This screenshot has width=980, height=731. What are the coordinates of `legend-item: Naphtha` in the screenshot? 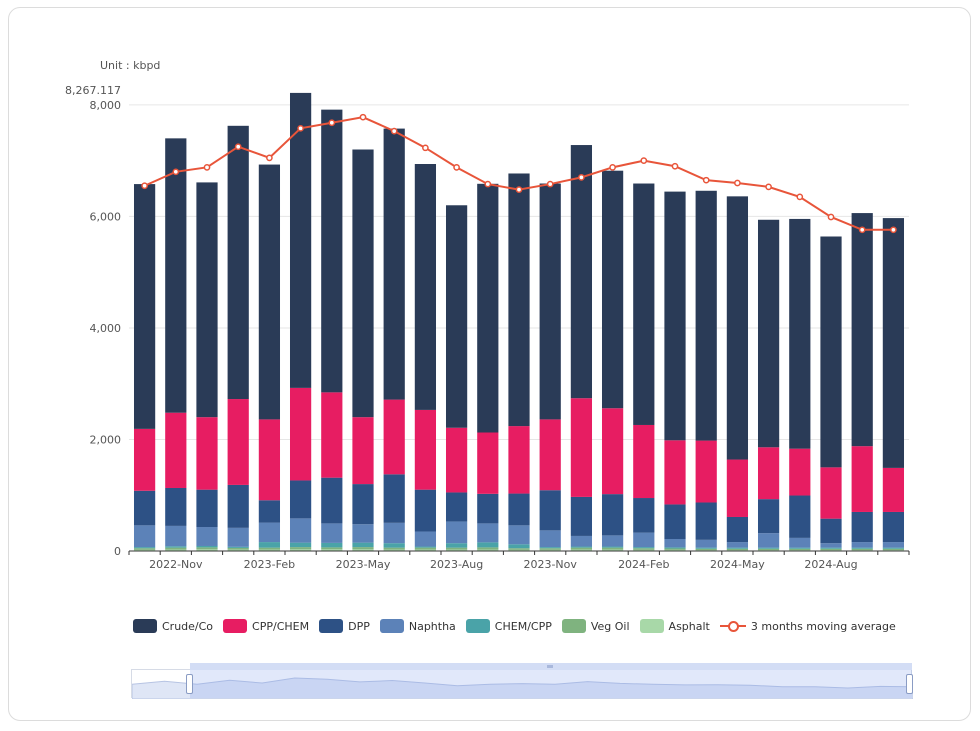 It's located at (417, 626).